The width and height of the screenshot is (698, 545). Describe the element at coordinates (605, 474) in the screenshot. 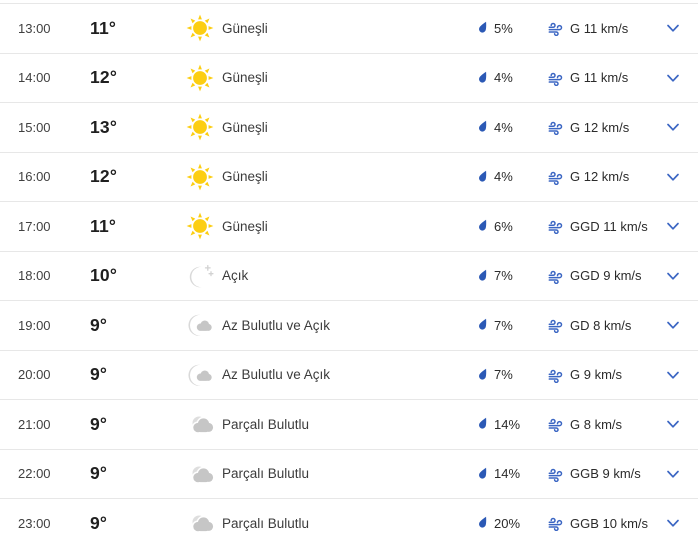

I see `wind-value: GGB 9 km/s` at that location.